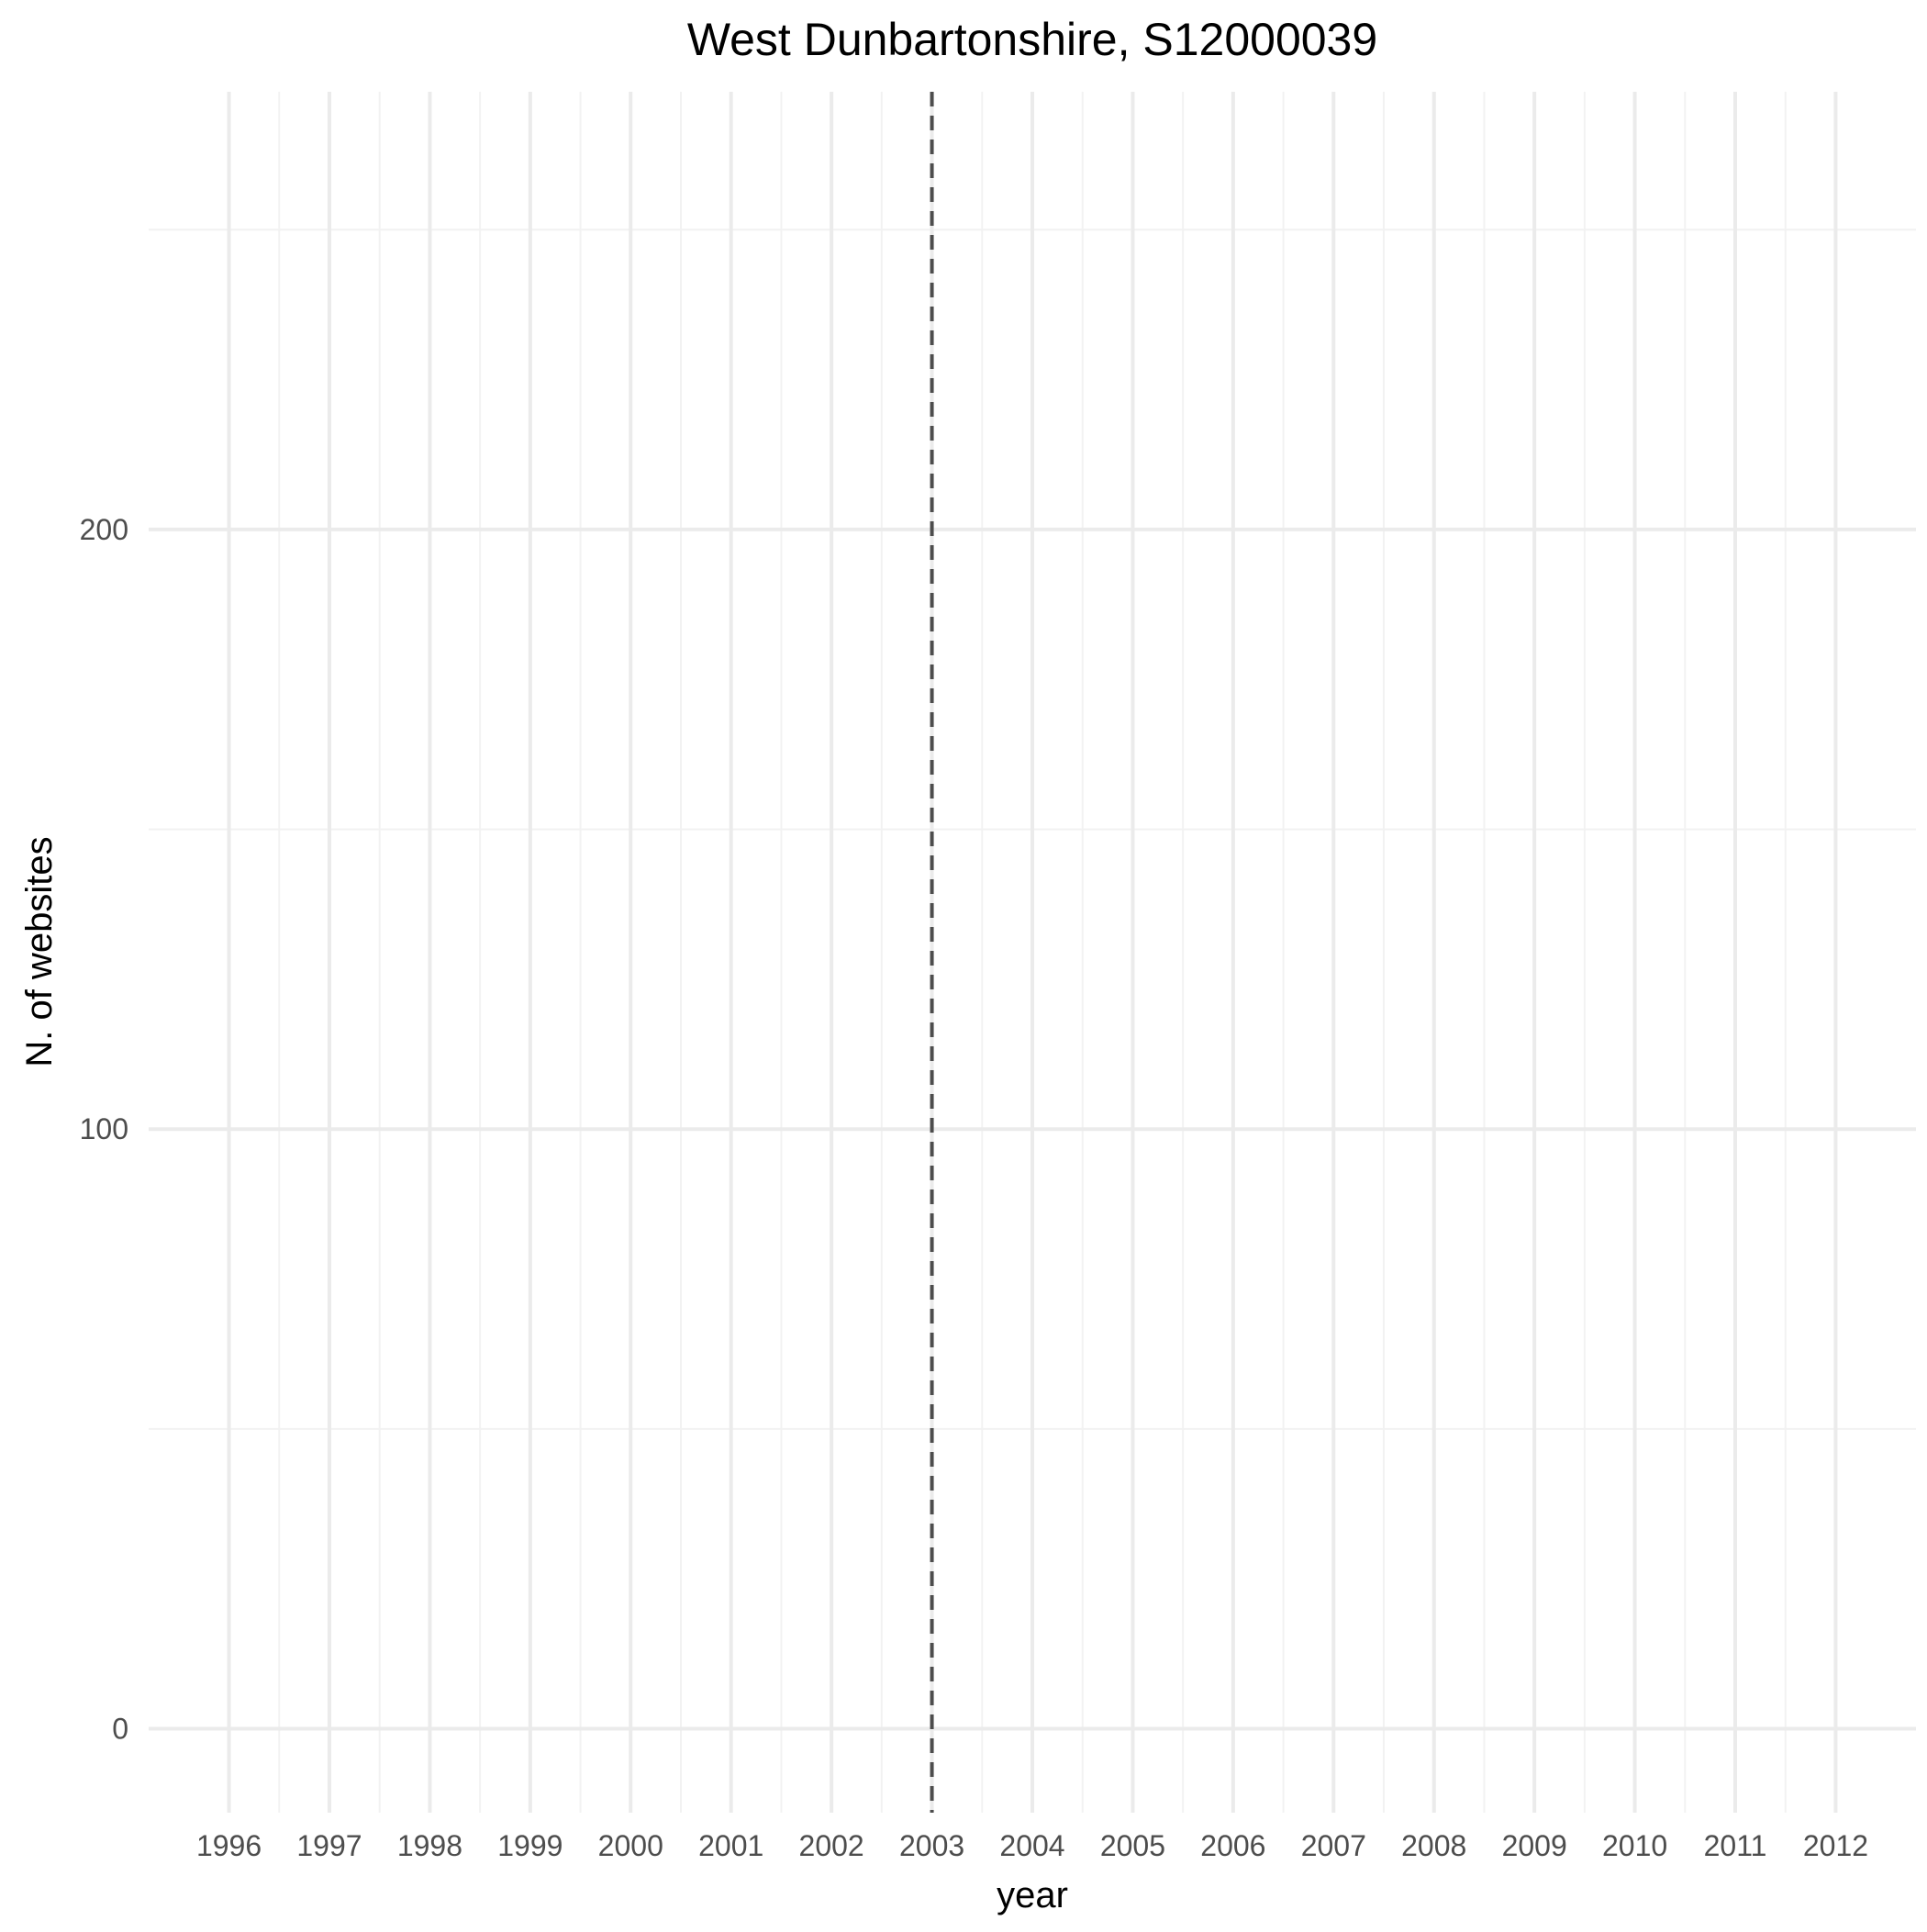 The height and width of the screenshot is (1932, 1927). What do you see at coordinates (1333, 1845) in the screenshot?
I see `x-tick-label: 2007` at bounding box center [1333, 1845].